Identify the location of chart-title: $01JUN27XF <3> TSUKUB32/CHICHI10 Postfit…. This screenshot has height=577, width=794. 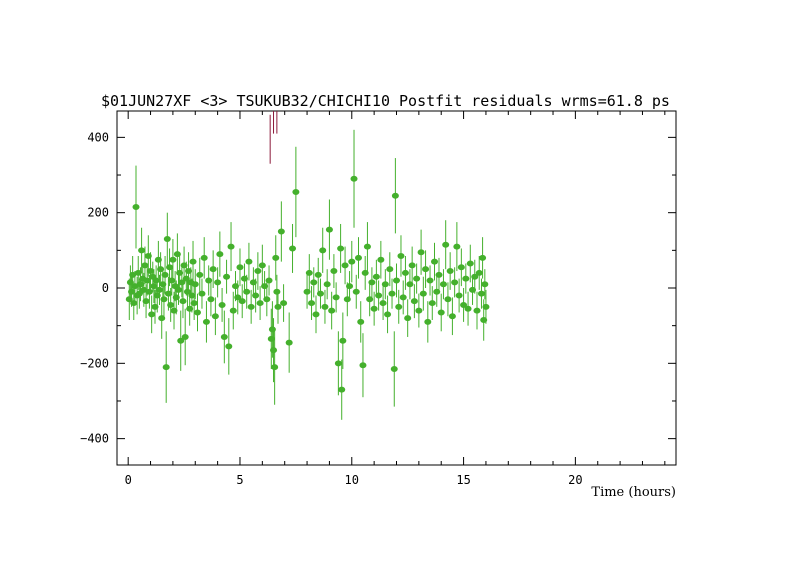
(385, 101).